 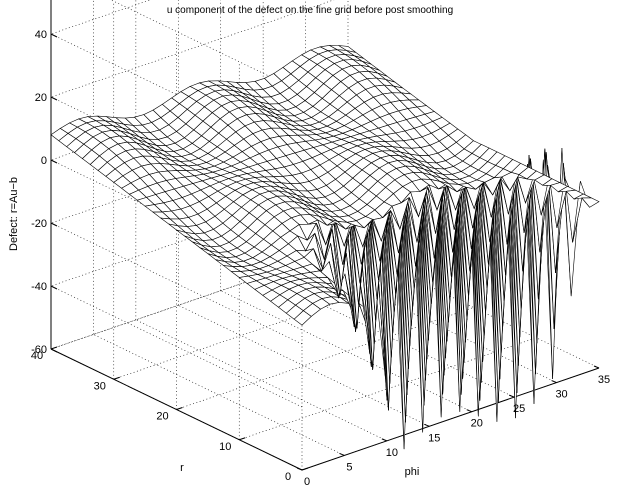 I want to click on r-tick-label: 0, so click(x=288, y=477).